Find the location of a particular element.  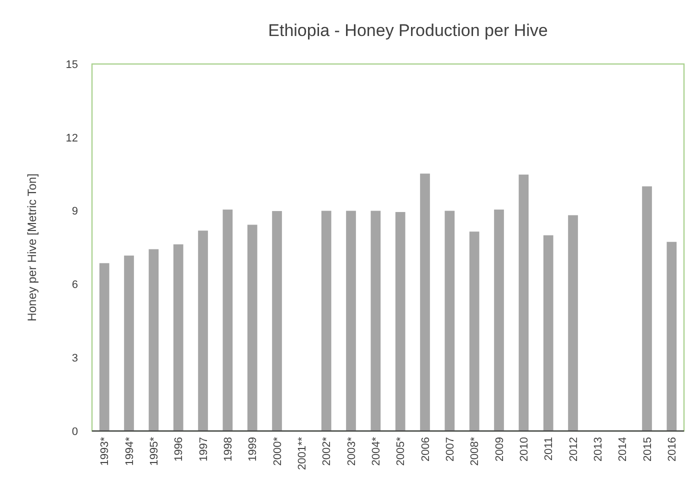

chart-title: Ethiopia - Honey Production per Hive is located at coordinates (408, 30).